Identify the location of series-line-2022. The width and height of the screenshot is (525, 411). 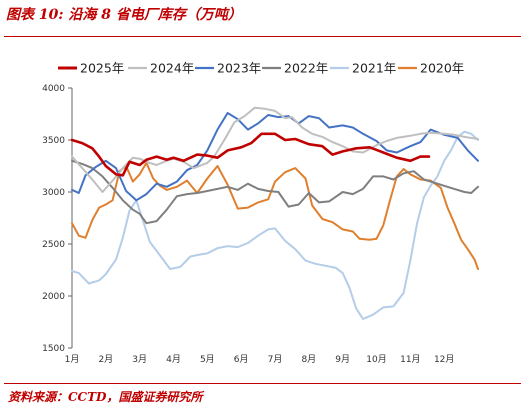
(275, 192).